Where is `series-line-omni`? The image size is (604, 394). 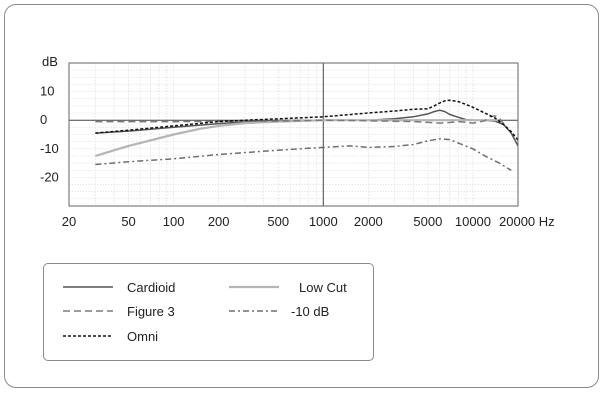
series-line-omni is located at coordinates (307, 120).